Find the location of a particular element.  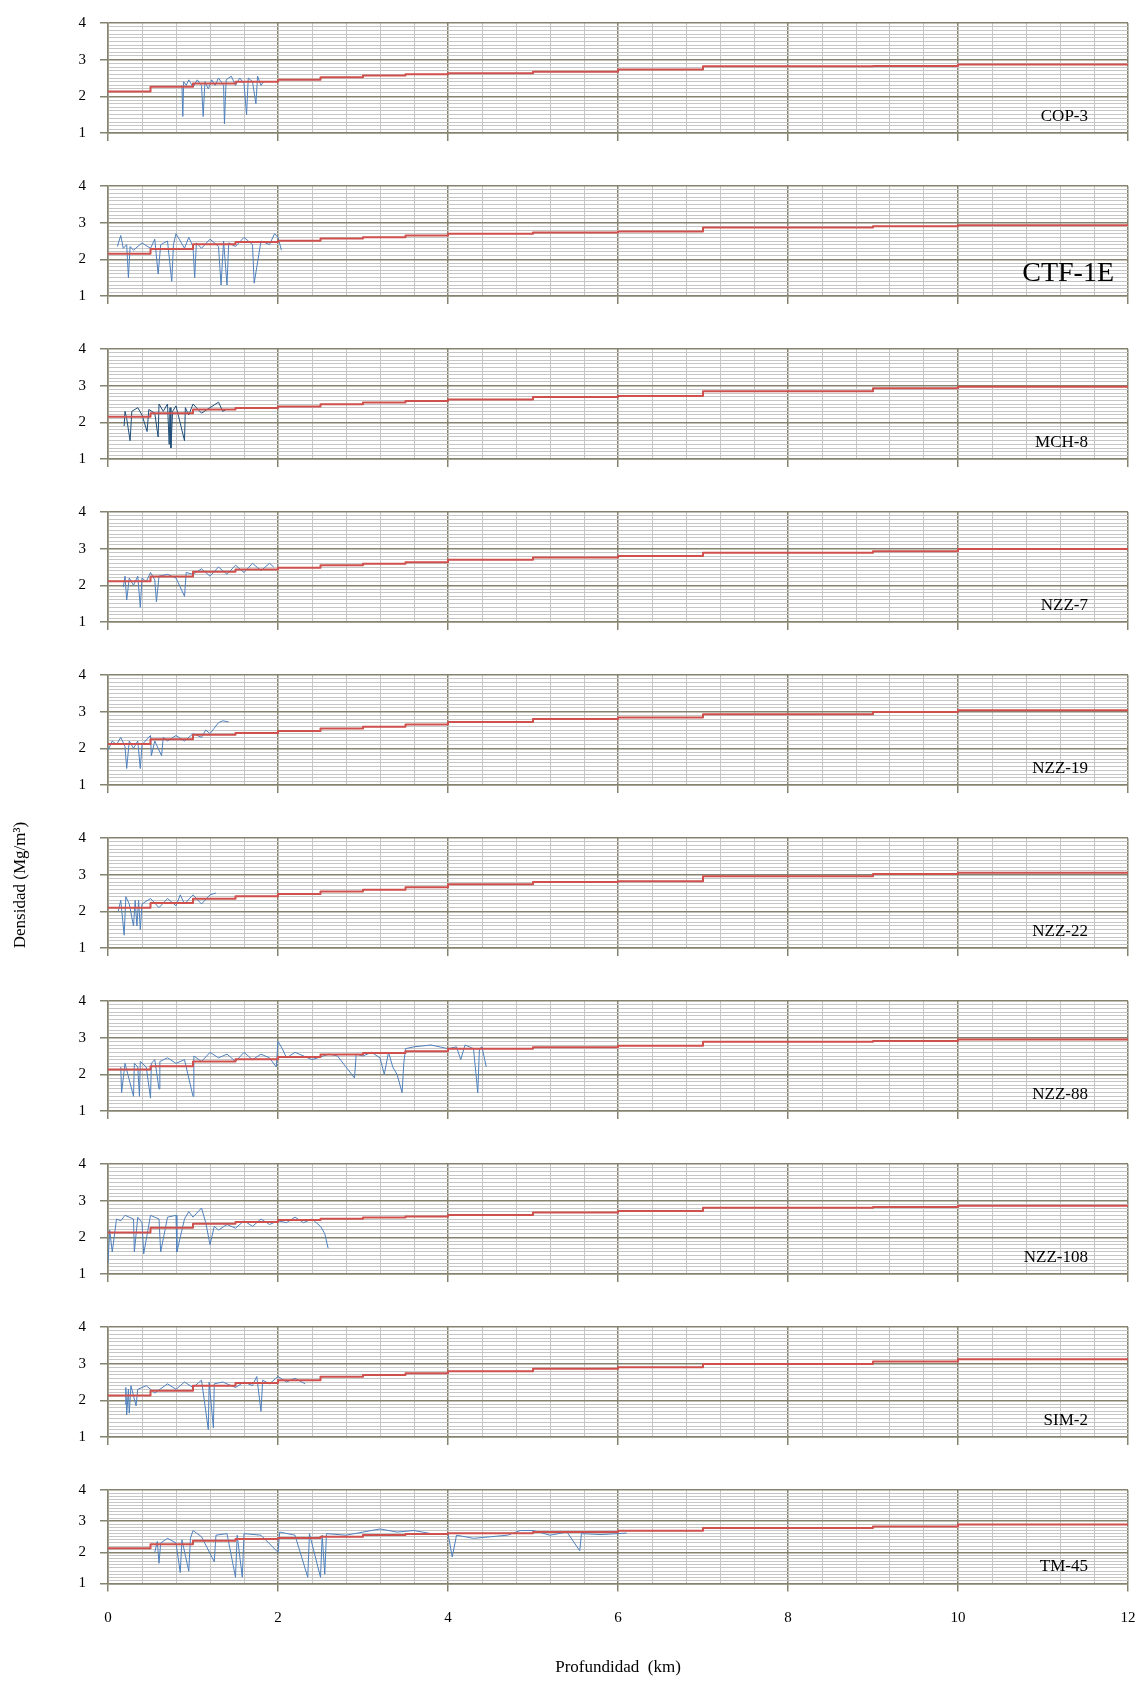

annotation: COP-3 is located at coordinates (1064, 115).